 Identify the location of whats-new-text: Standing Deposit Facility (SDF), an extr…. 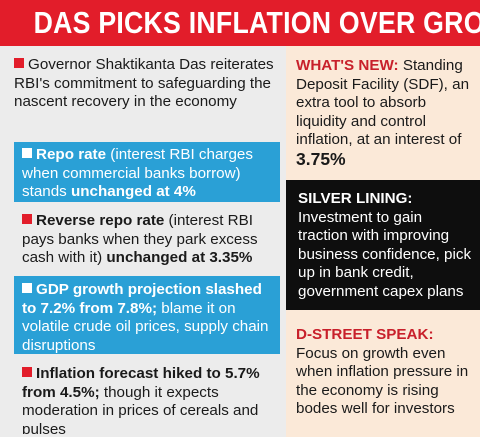
(383, 102).